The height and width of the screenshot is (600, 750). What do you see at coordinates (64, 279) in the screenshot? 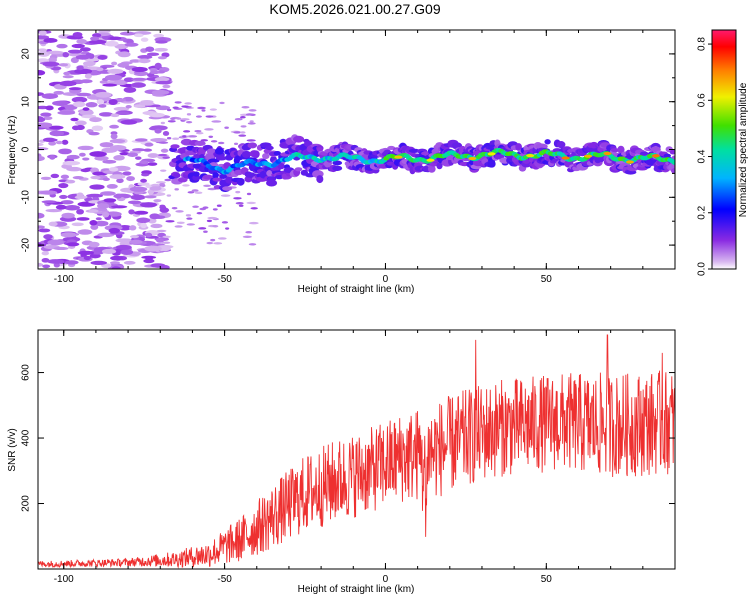
I see `spectrogram-xtick-label: -100` at bounding box center [64, 279].